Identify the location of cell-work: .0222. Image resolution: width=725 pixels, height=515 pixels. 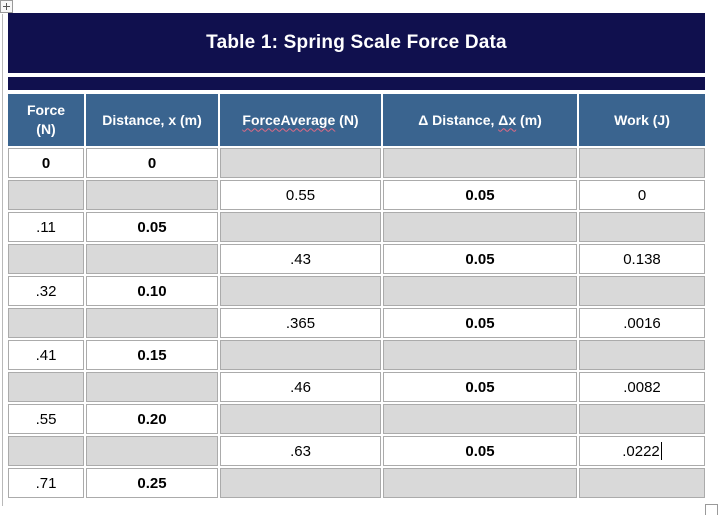
(642, 451).